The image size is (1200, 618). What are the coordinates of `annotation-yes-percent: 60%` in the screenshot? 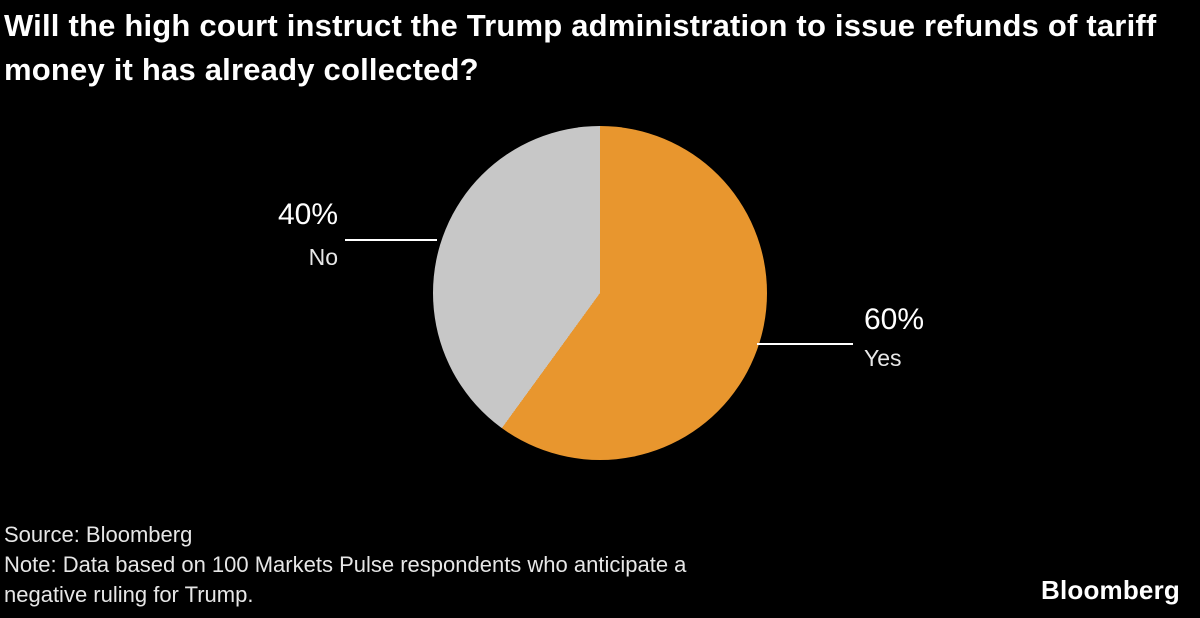 It's located at (894, 319).